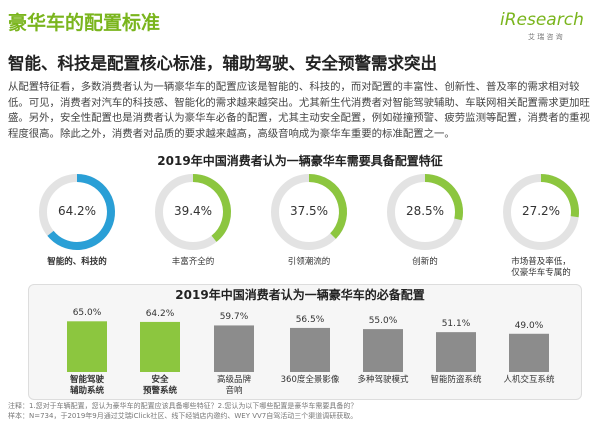  Describe the element at coordinates (309, 211) in the screenshot. I see `value-label: 37.5%` at that location.